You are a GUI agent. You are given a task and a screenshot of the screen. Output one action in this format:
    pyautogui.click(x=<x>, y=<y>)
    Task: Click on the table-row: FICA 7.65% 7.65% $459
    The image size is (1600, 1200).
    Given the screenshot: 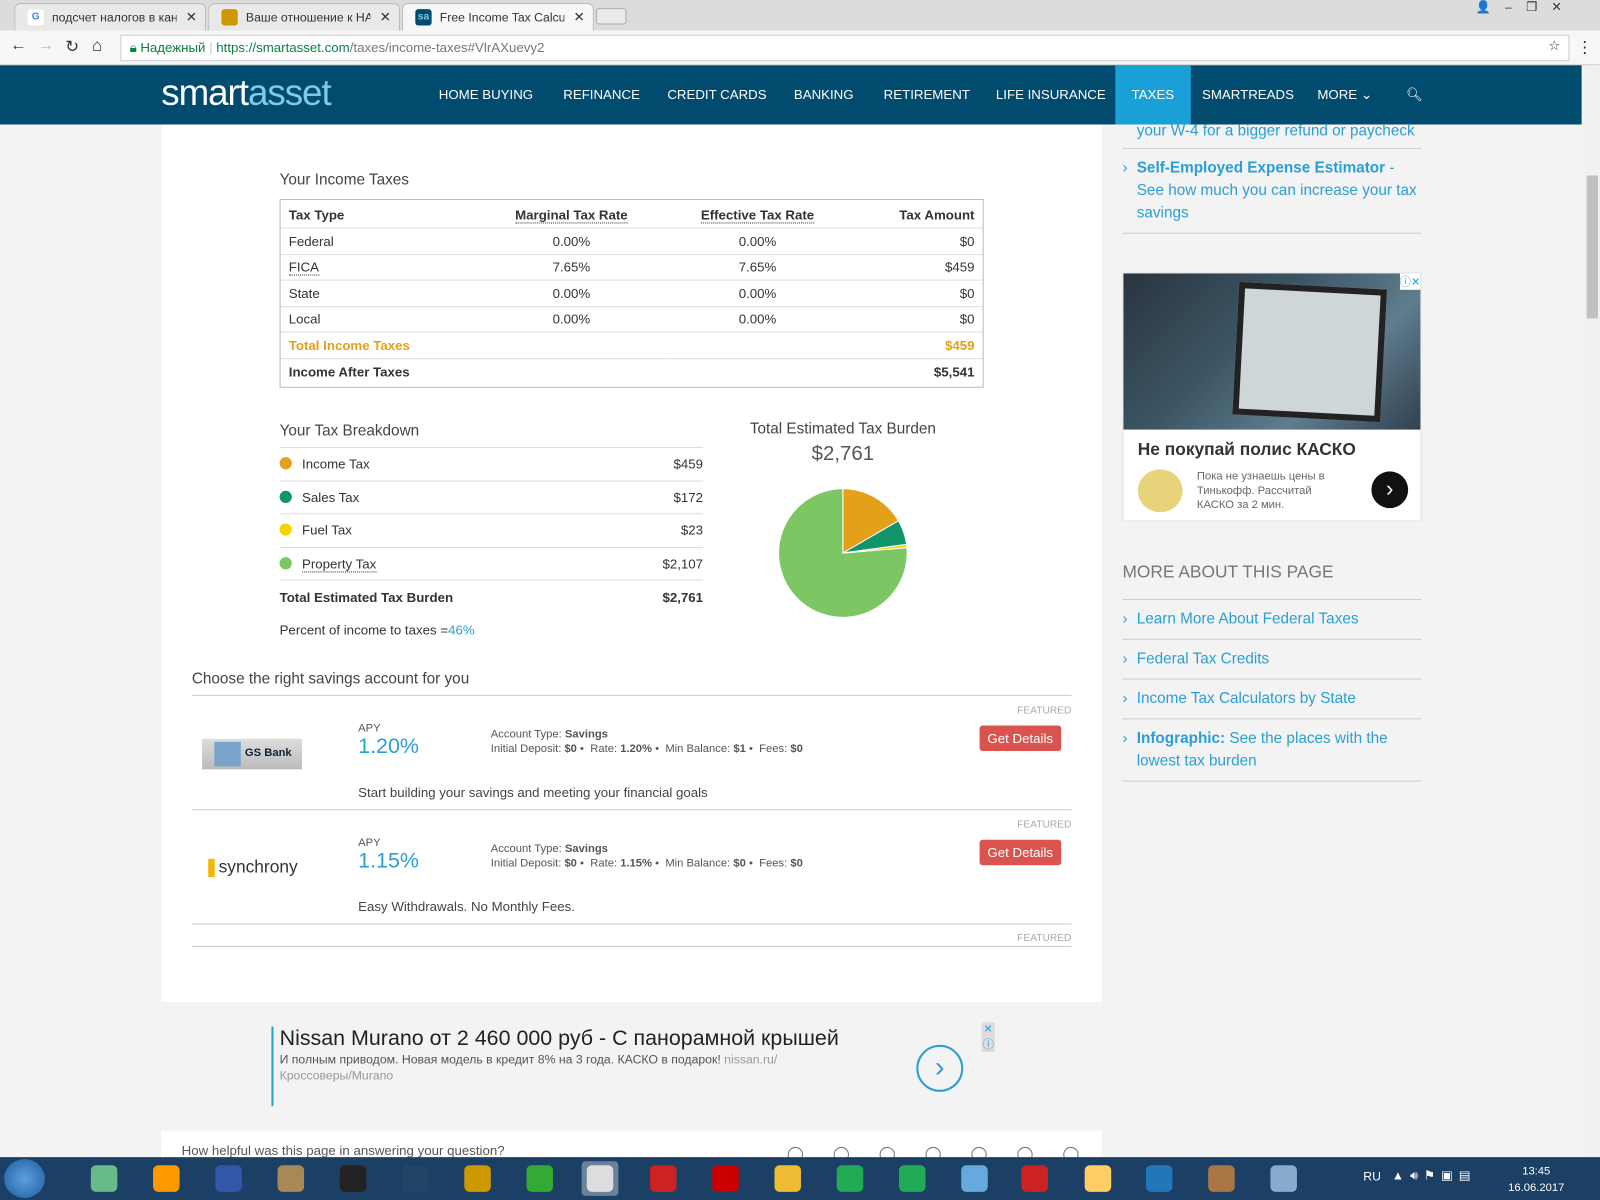 What is the action you would take?
    pyautogui.click(x=631, y=267)
    